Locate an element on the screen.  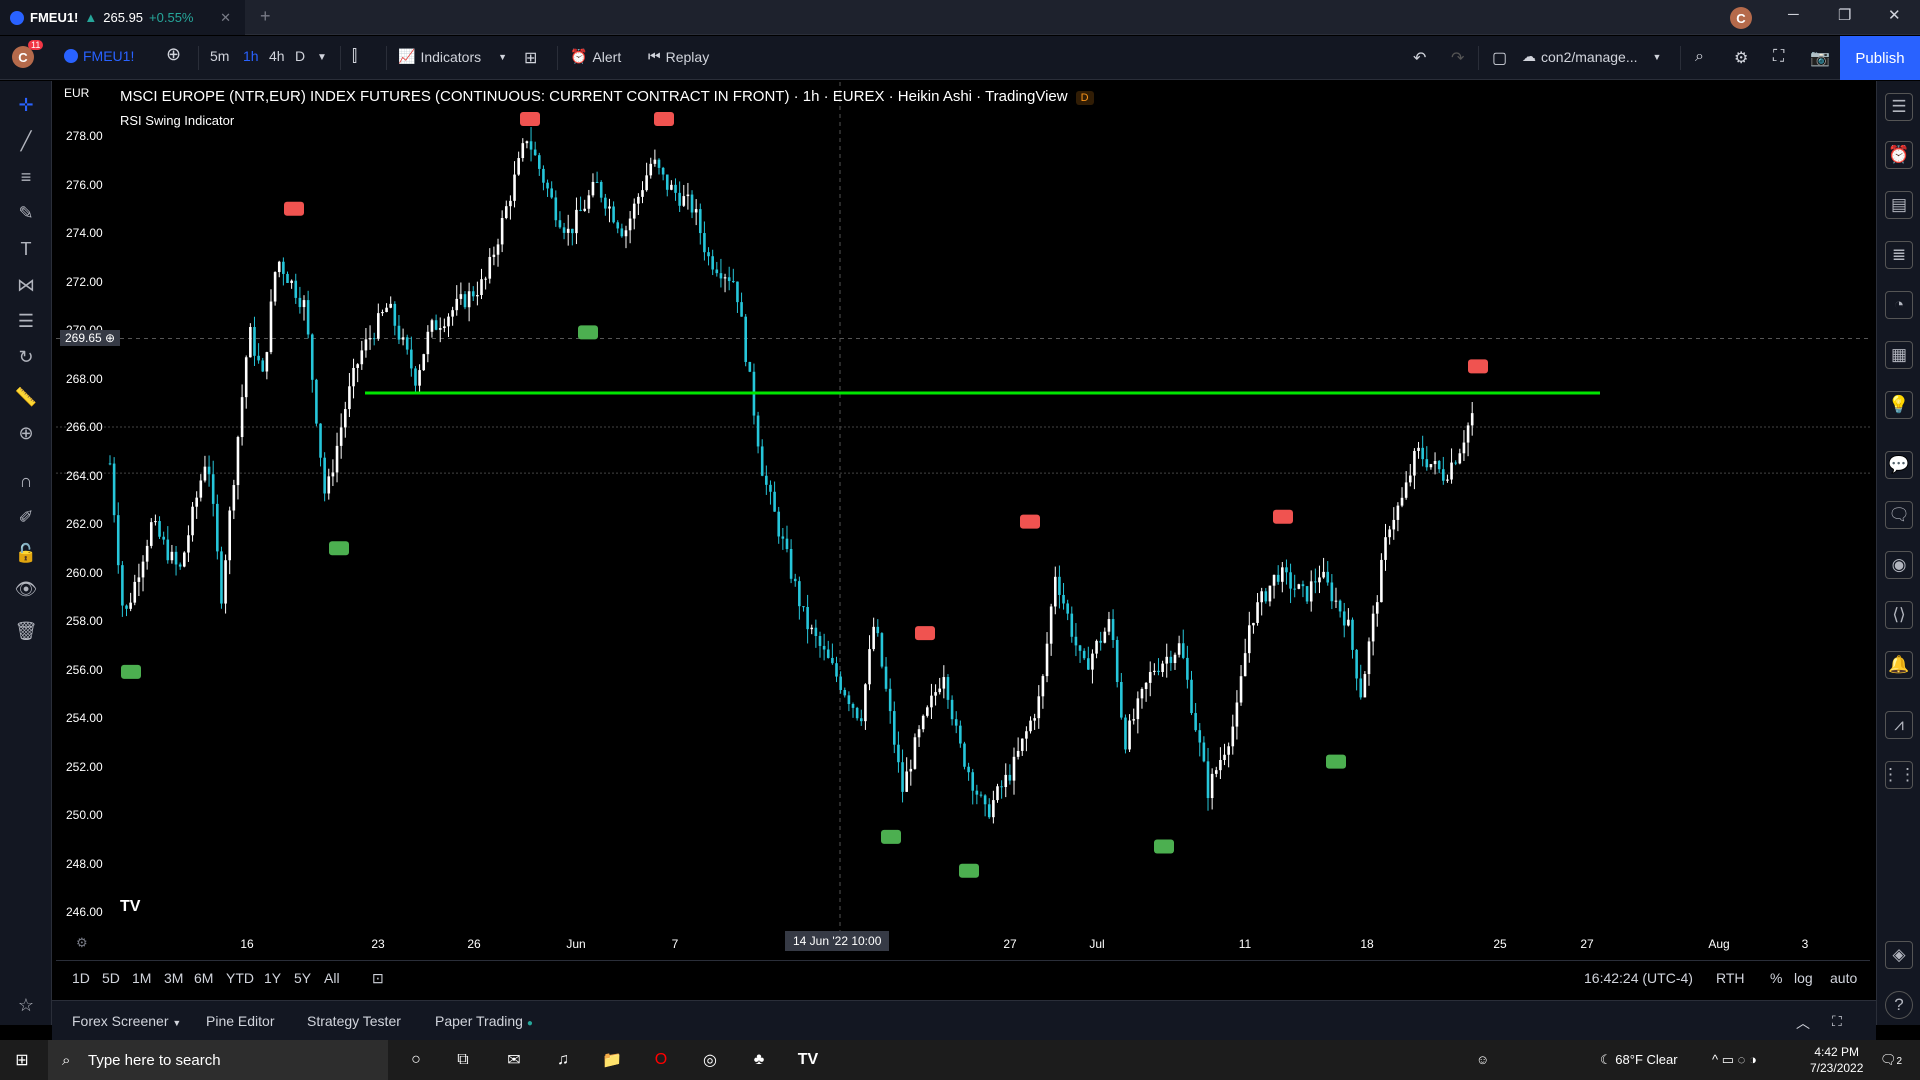
tf-4h: 4h is located at coordinates (277, 56).